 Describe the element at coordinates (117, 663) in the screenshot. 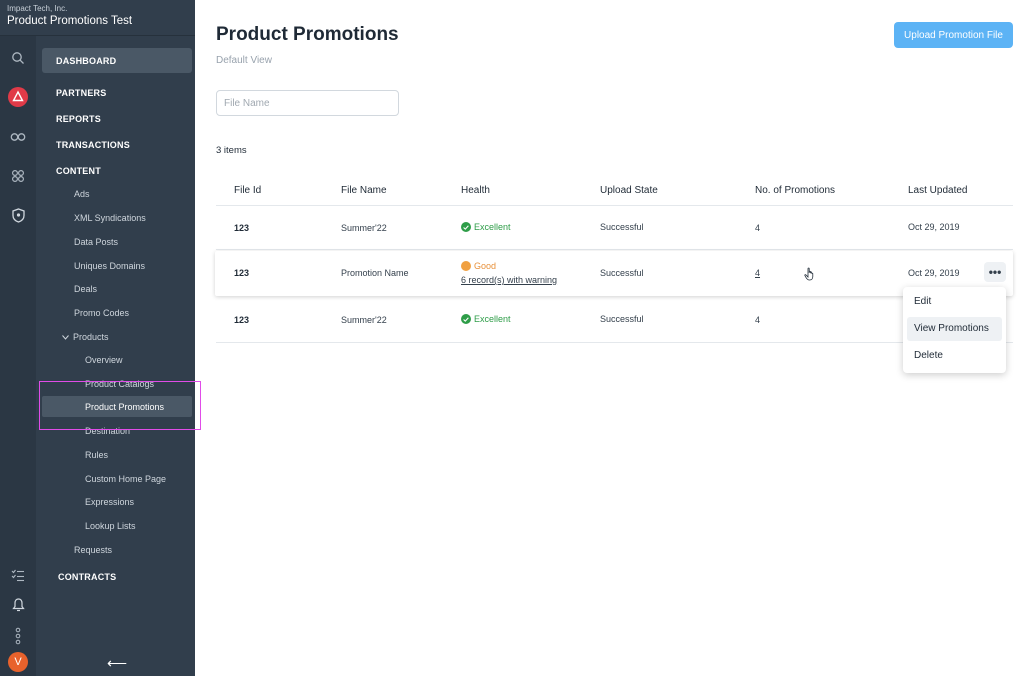

I see `collapse-sidebar-icon: ⟵` at that location.